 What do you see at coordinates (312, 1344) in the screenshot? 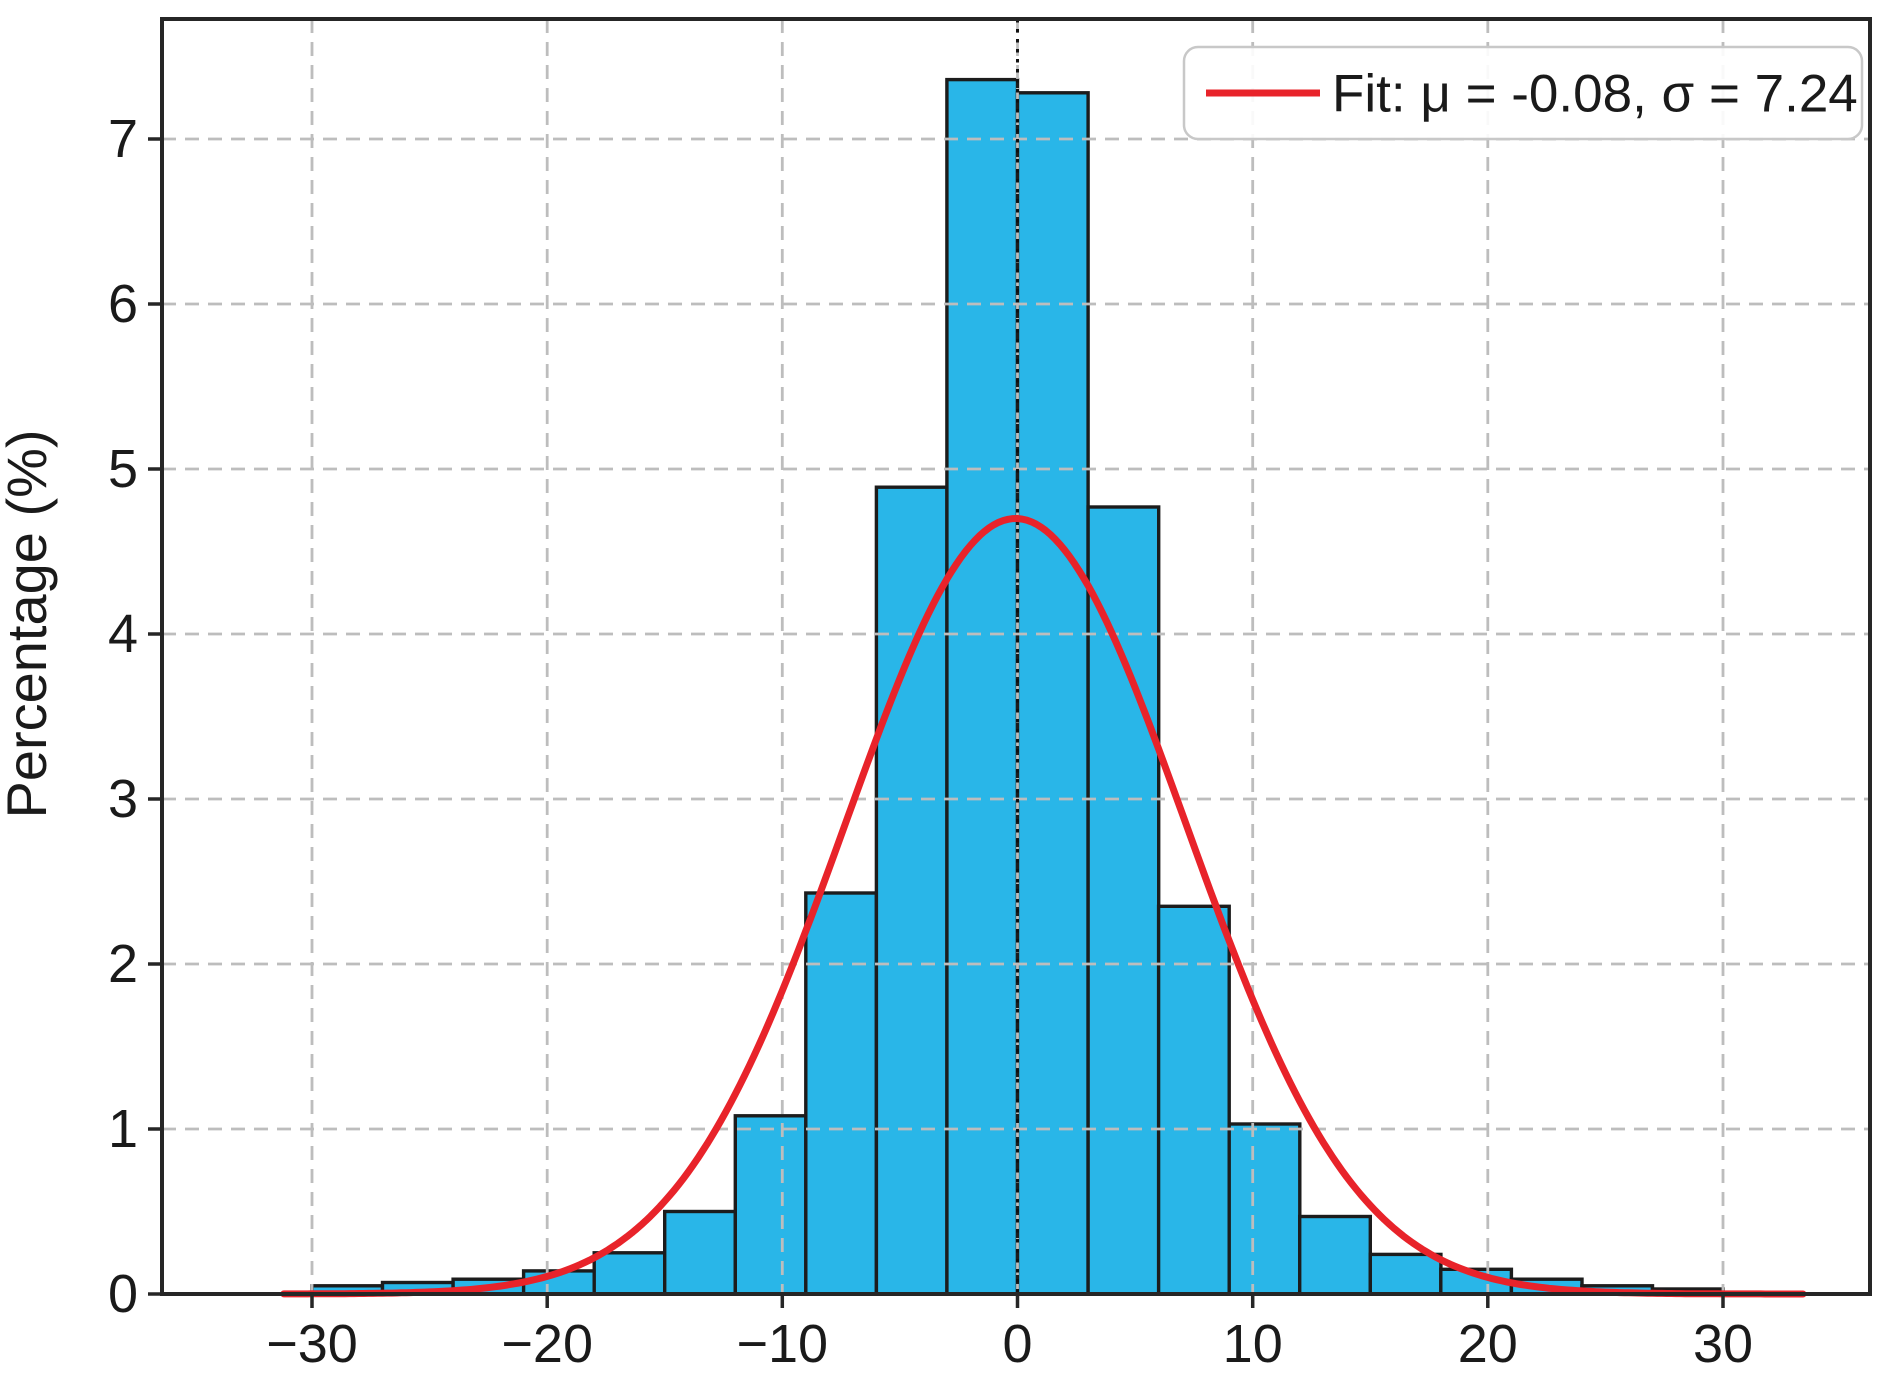
I see `x-tick-label: −30` at bounding box center [312, 1344].